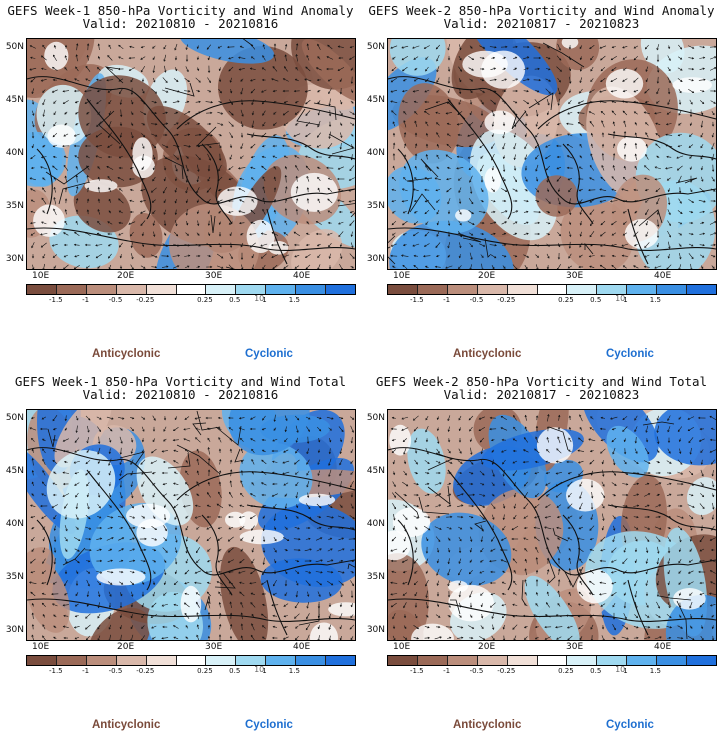 The height and width of the screenshot is (742, 722). Describe the element at coordinates (102, 207) in the screenshot. I see `anticyclonic-region` at that location.